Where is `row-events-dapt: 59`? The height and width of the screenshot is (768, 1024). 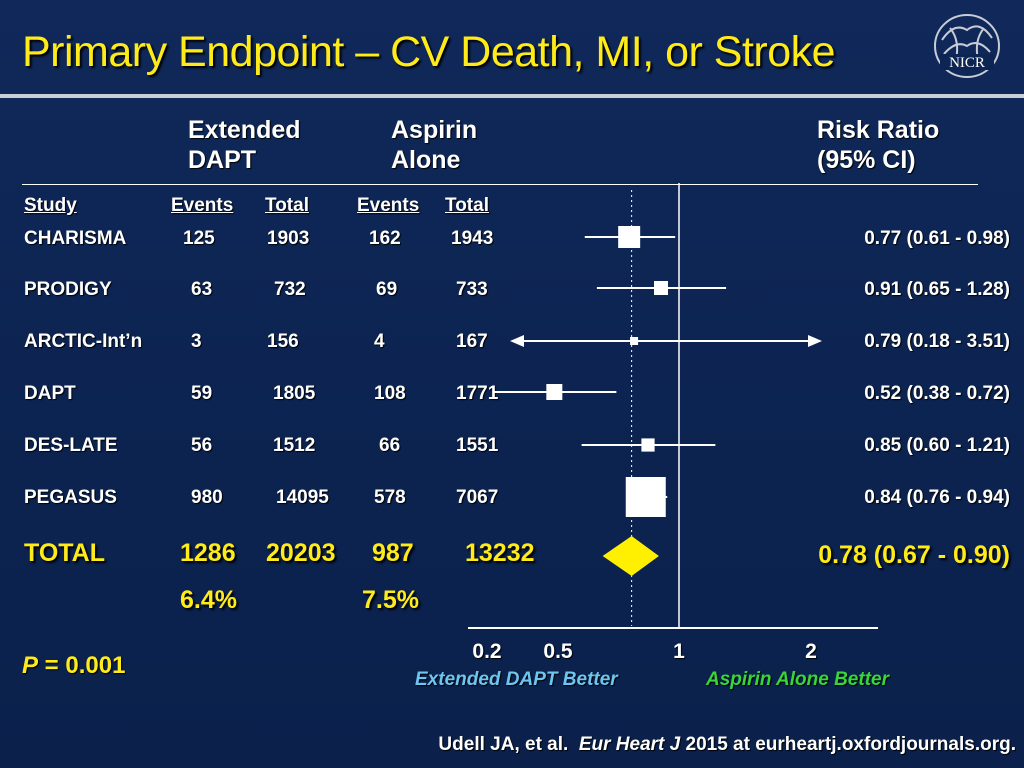
row-events-dapt: 59 is located at coordinates (202, 393).